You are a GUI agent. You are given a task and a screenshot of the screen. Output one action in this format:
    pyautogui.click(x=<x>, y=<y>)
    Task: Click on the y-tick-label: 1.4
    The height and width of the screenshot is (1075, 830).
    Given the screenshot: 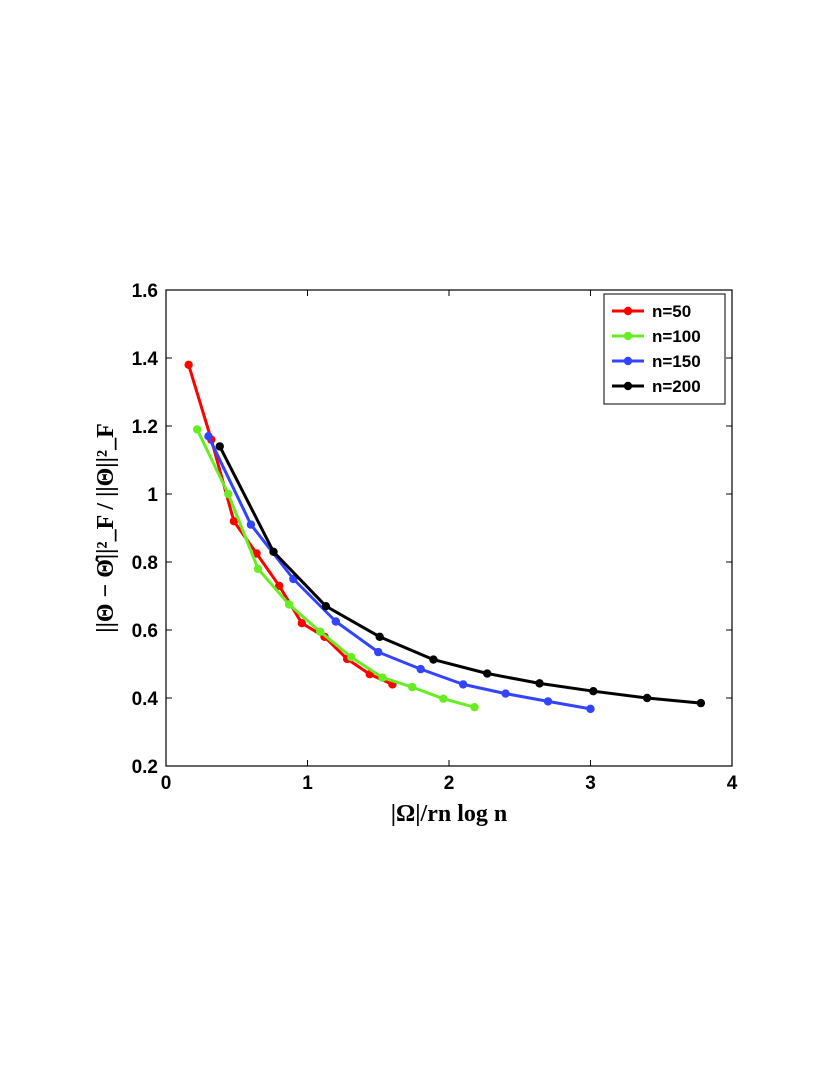 What is the action you would take?
    pyautogui.click(x=145, y=359)
    